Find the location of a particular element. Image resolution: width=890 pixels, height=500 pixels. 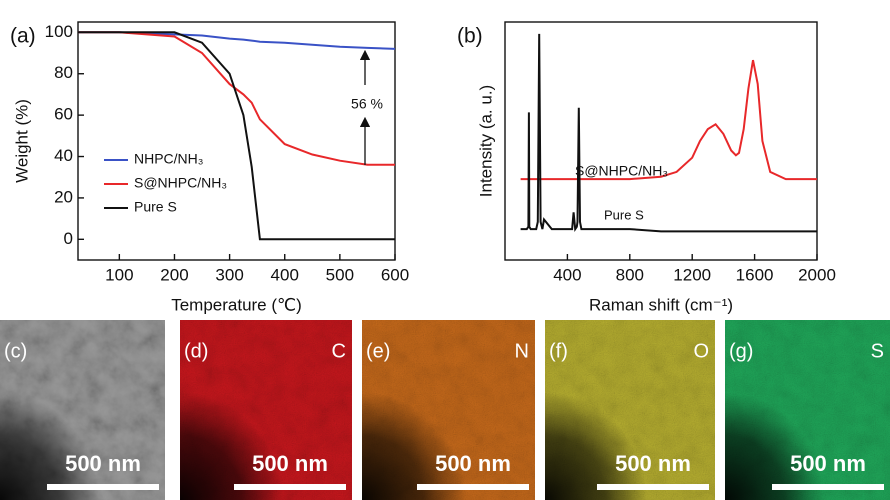

image-panel: (d) C 500 nm is located at coordinates (266, 410).